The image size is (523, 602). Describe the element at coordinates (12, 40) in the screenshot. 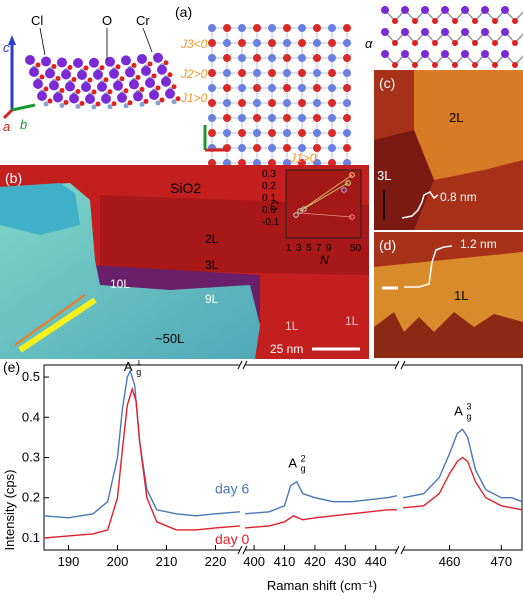

I see `axis-c-head` at that location.